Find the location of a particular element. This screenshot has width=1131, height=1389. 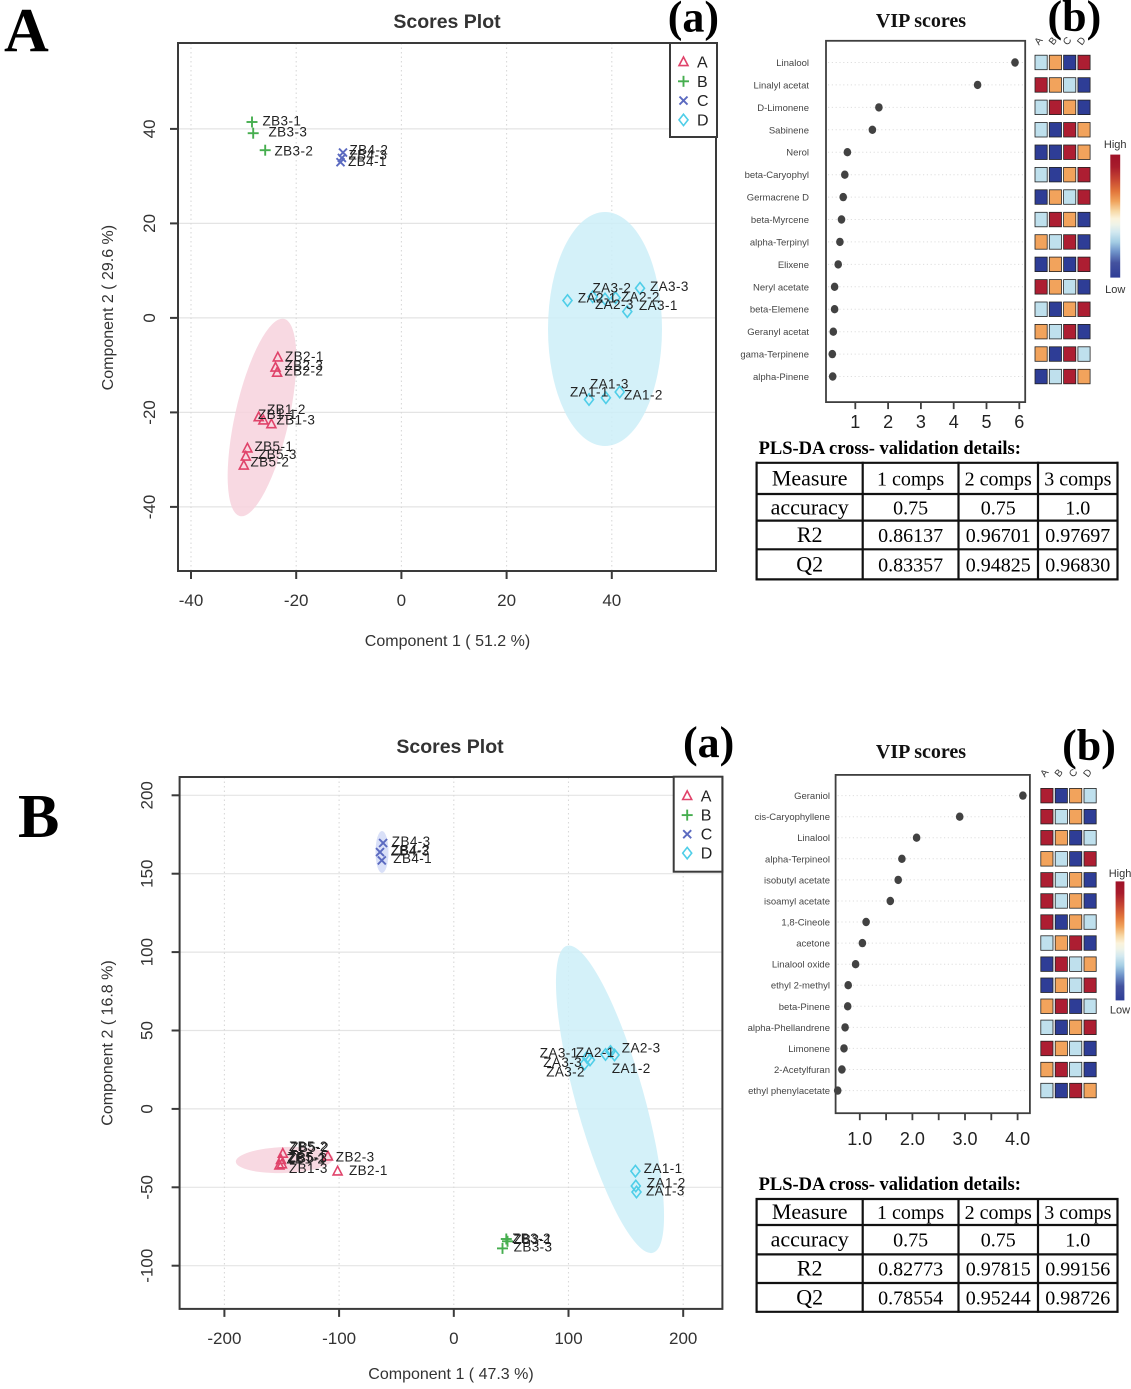

svg-text: ZB5-3 is located at coordinates (277, 454).